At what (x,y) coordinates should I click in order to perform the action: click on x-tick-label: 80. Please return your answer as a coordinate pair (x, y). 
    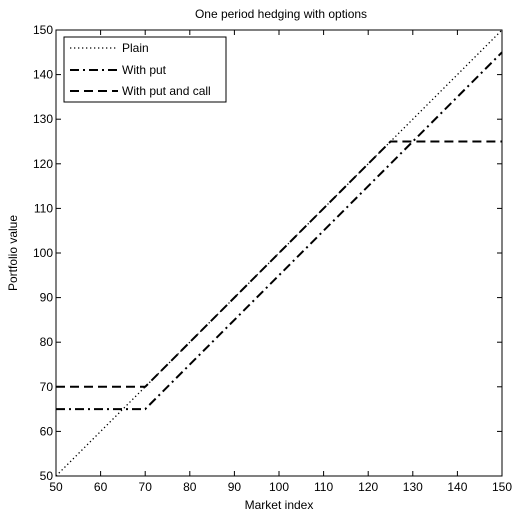
    Looking at the image, I should click on (190, 487).